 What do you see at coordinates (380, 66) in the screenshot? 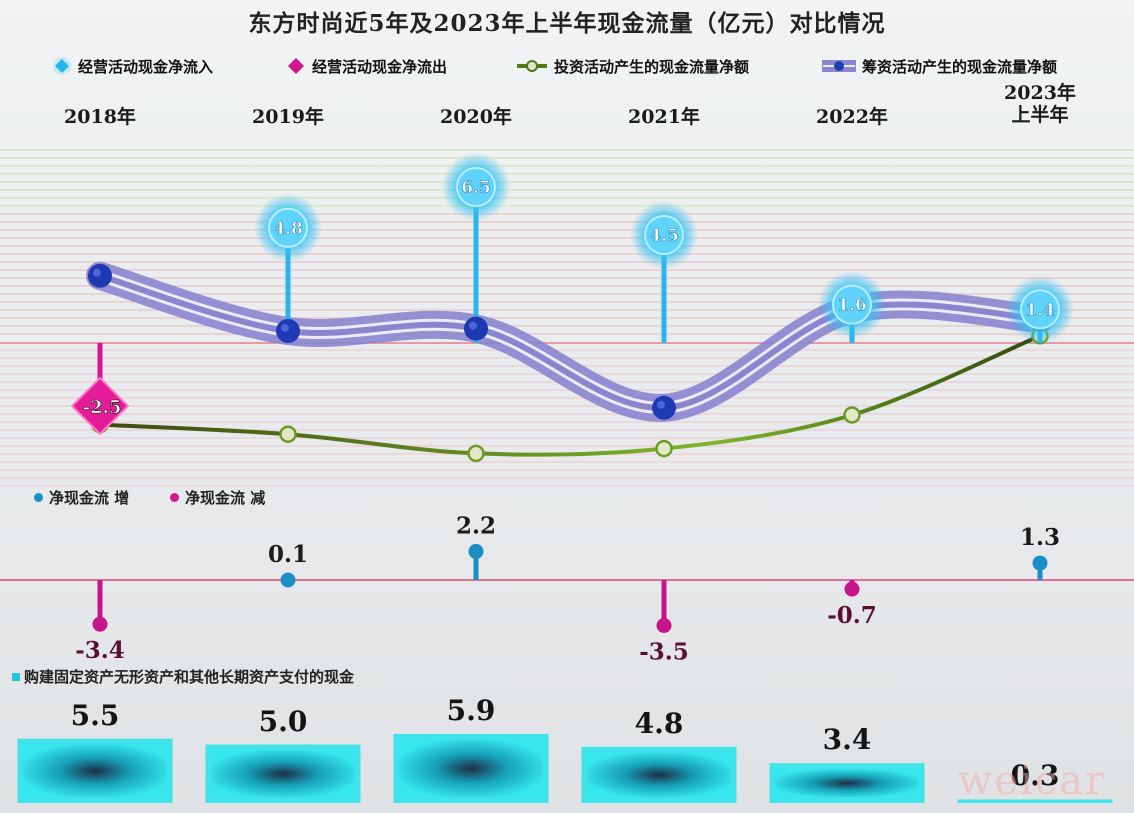
I see `legend-label-outflow: 经营活动现金净流出` at bounding box center [380, 66].